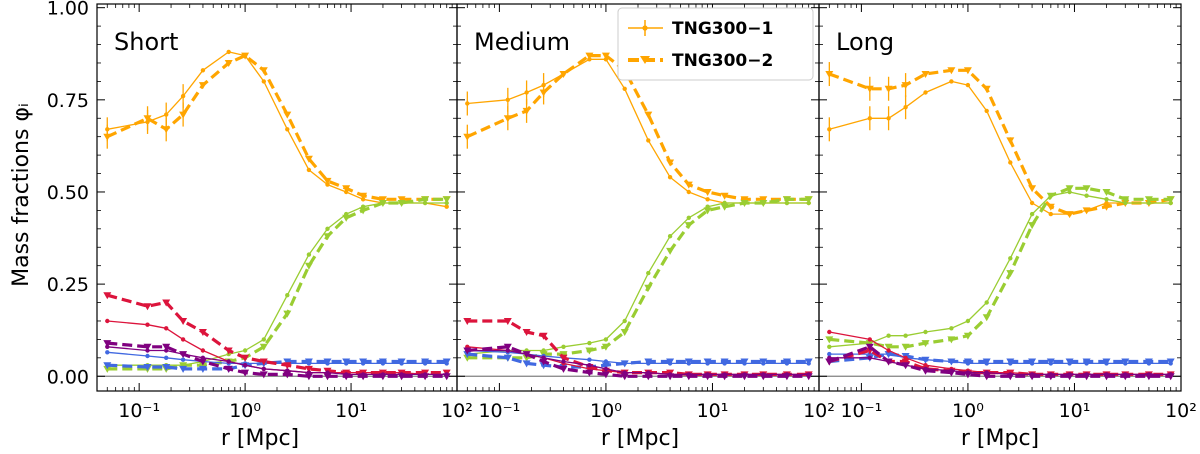  Describe the element at coordinates (1000, 438) in the screenshot. I see `x-axis-label-long: r [Mpc]` at that location.